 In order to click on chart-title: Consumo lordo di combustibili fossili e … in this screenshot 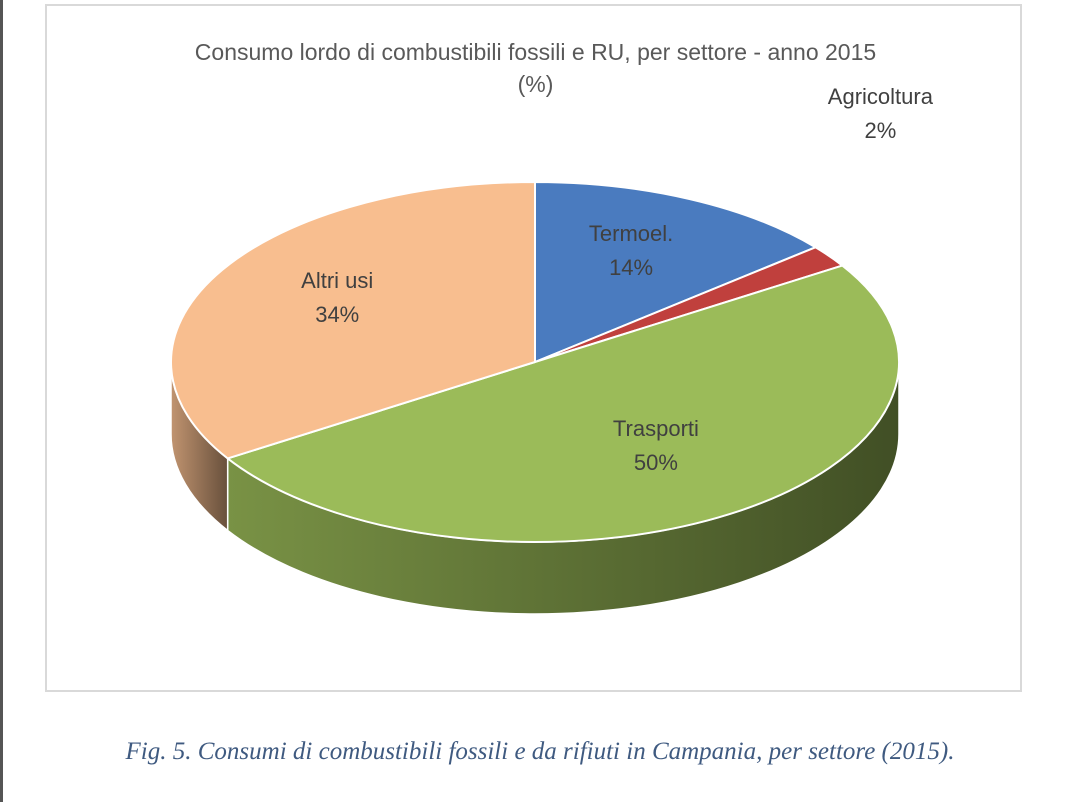, I will do `click(535, 68)`.